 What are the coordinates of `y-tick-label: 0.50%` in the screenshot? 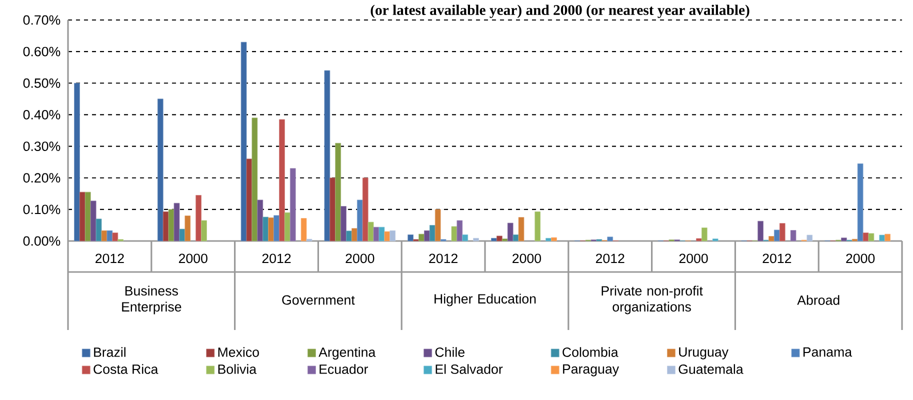 It's located at (41, 83).